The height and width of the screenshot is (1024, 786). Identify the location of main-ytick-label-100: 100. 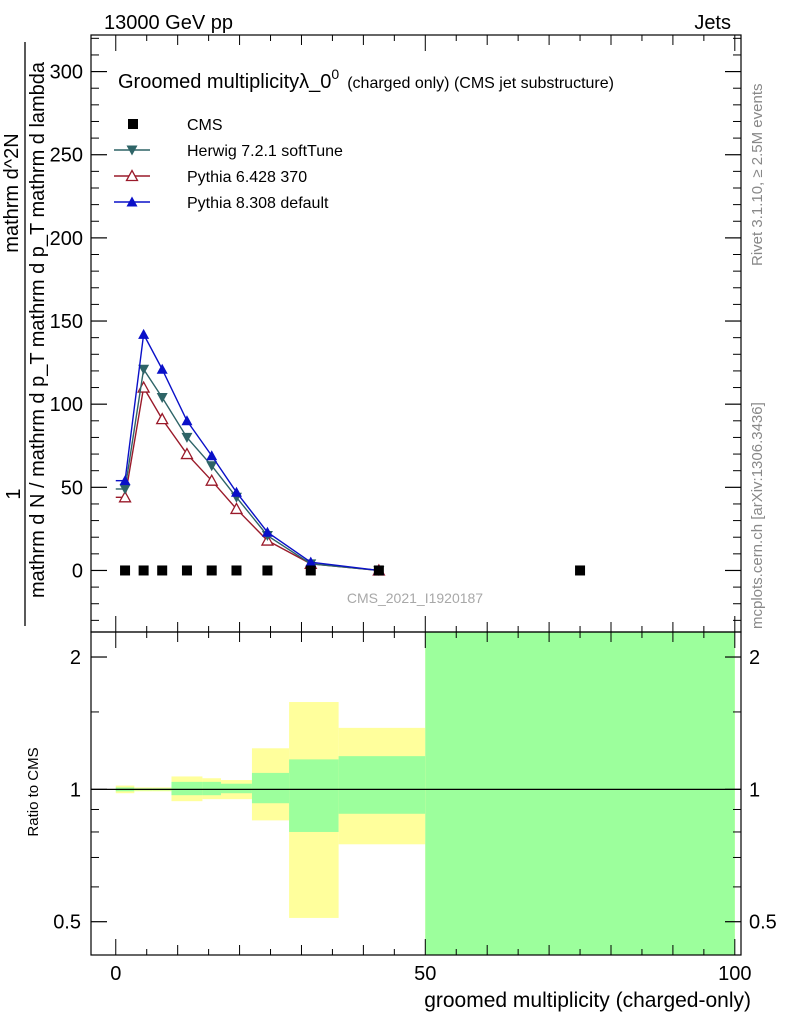
(66, 405).